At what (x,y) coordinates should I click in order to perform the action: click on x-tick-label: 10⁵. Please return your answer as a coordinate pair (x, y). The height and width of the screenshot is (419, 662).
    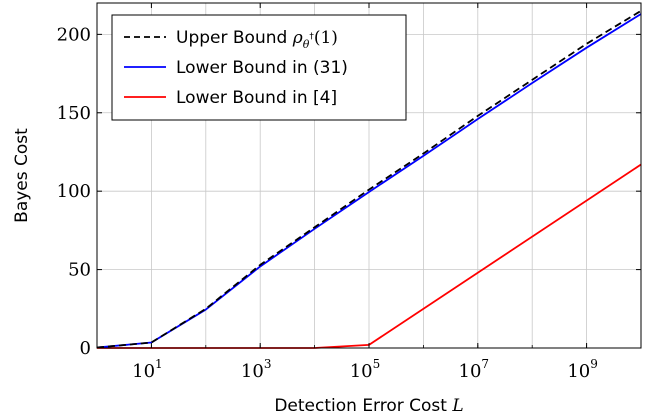
    Looking at the image, I should click on (365, 369).